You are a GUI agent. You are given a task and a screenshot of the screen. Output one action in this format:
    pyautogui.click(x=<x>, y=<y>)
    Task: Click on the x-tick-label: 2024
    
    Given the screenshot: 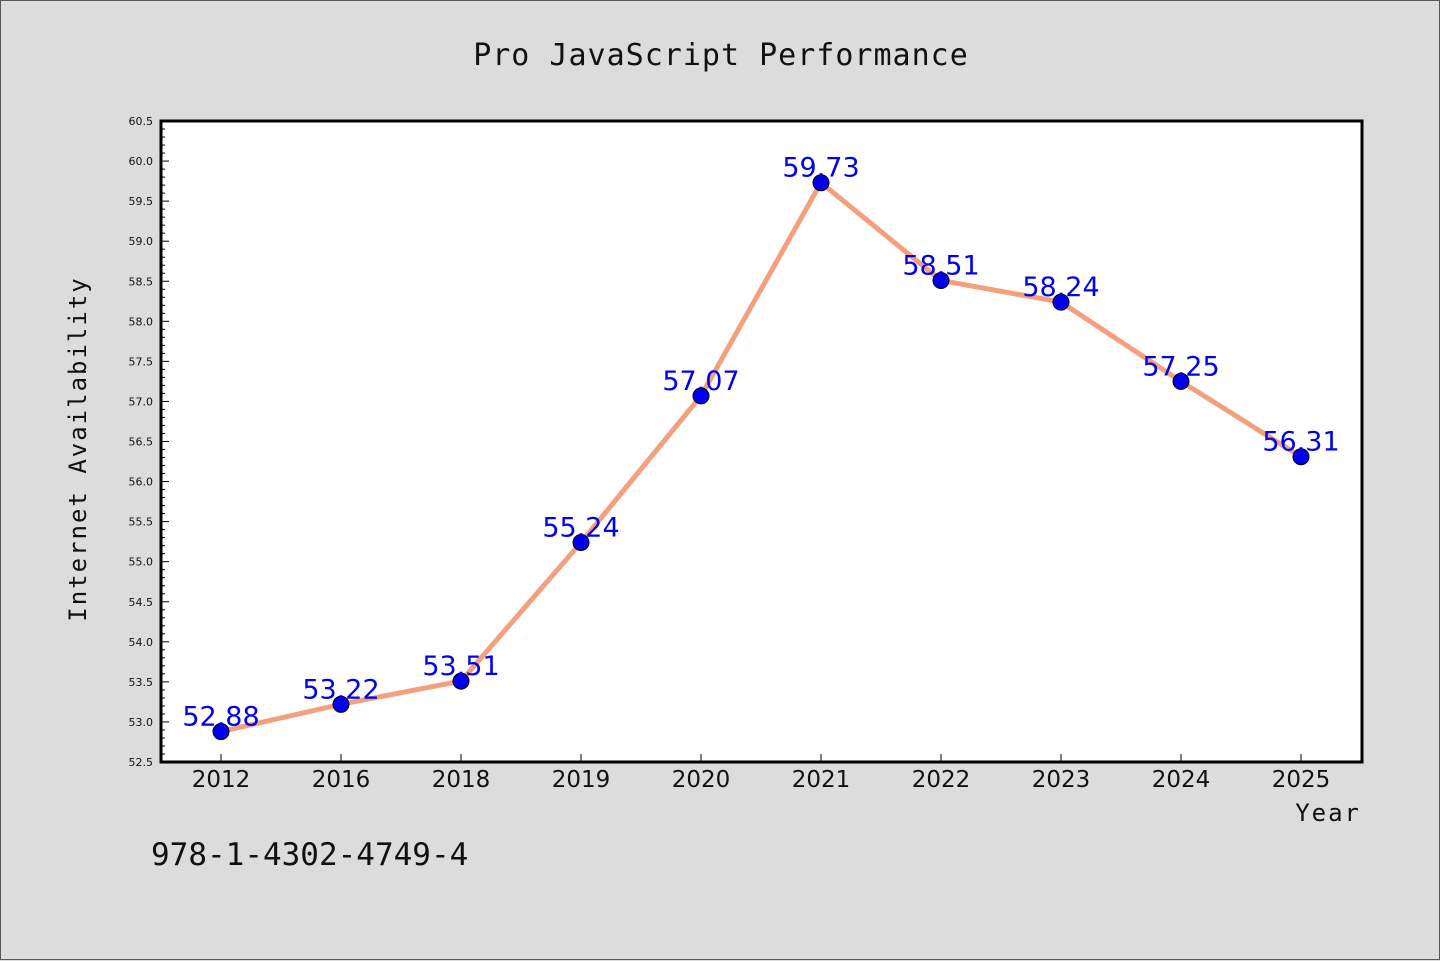 What is the action you would take?
    pyautogui.click(x=1181, y=780)
    